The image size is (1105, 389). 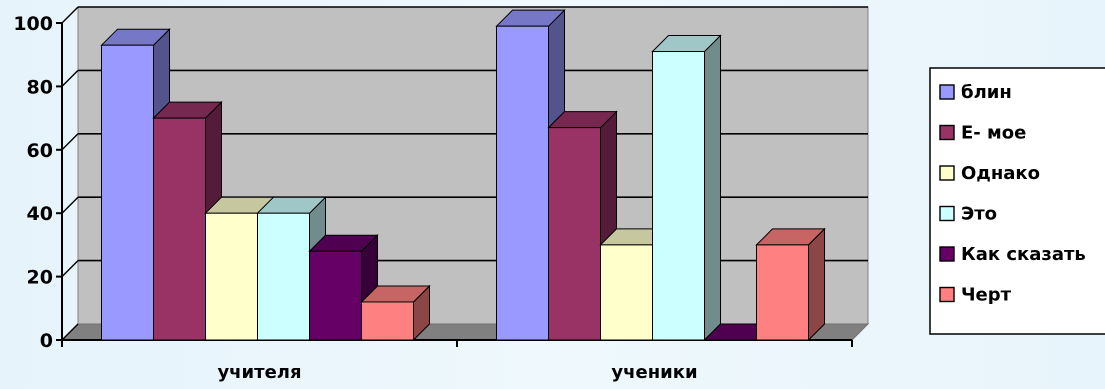 I want to click on legend-label: Е- мое, so click(x=993, y=133).